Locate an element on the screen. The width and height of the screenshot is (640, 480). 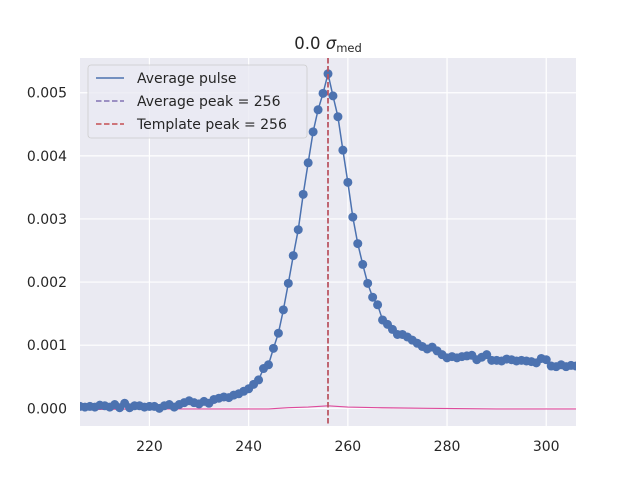
x-tick-label: 260 is located at coordinates (347, 447).